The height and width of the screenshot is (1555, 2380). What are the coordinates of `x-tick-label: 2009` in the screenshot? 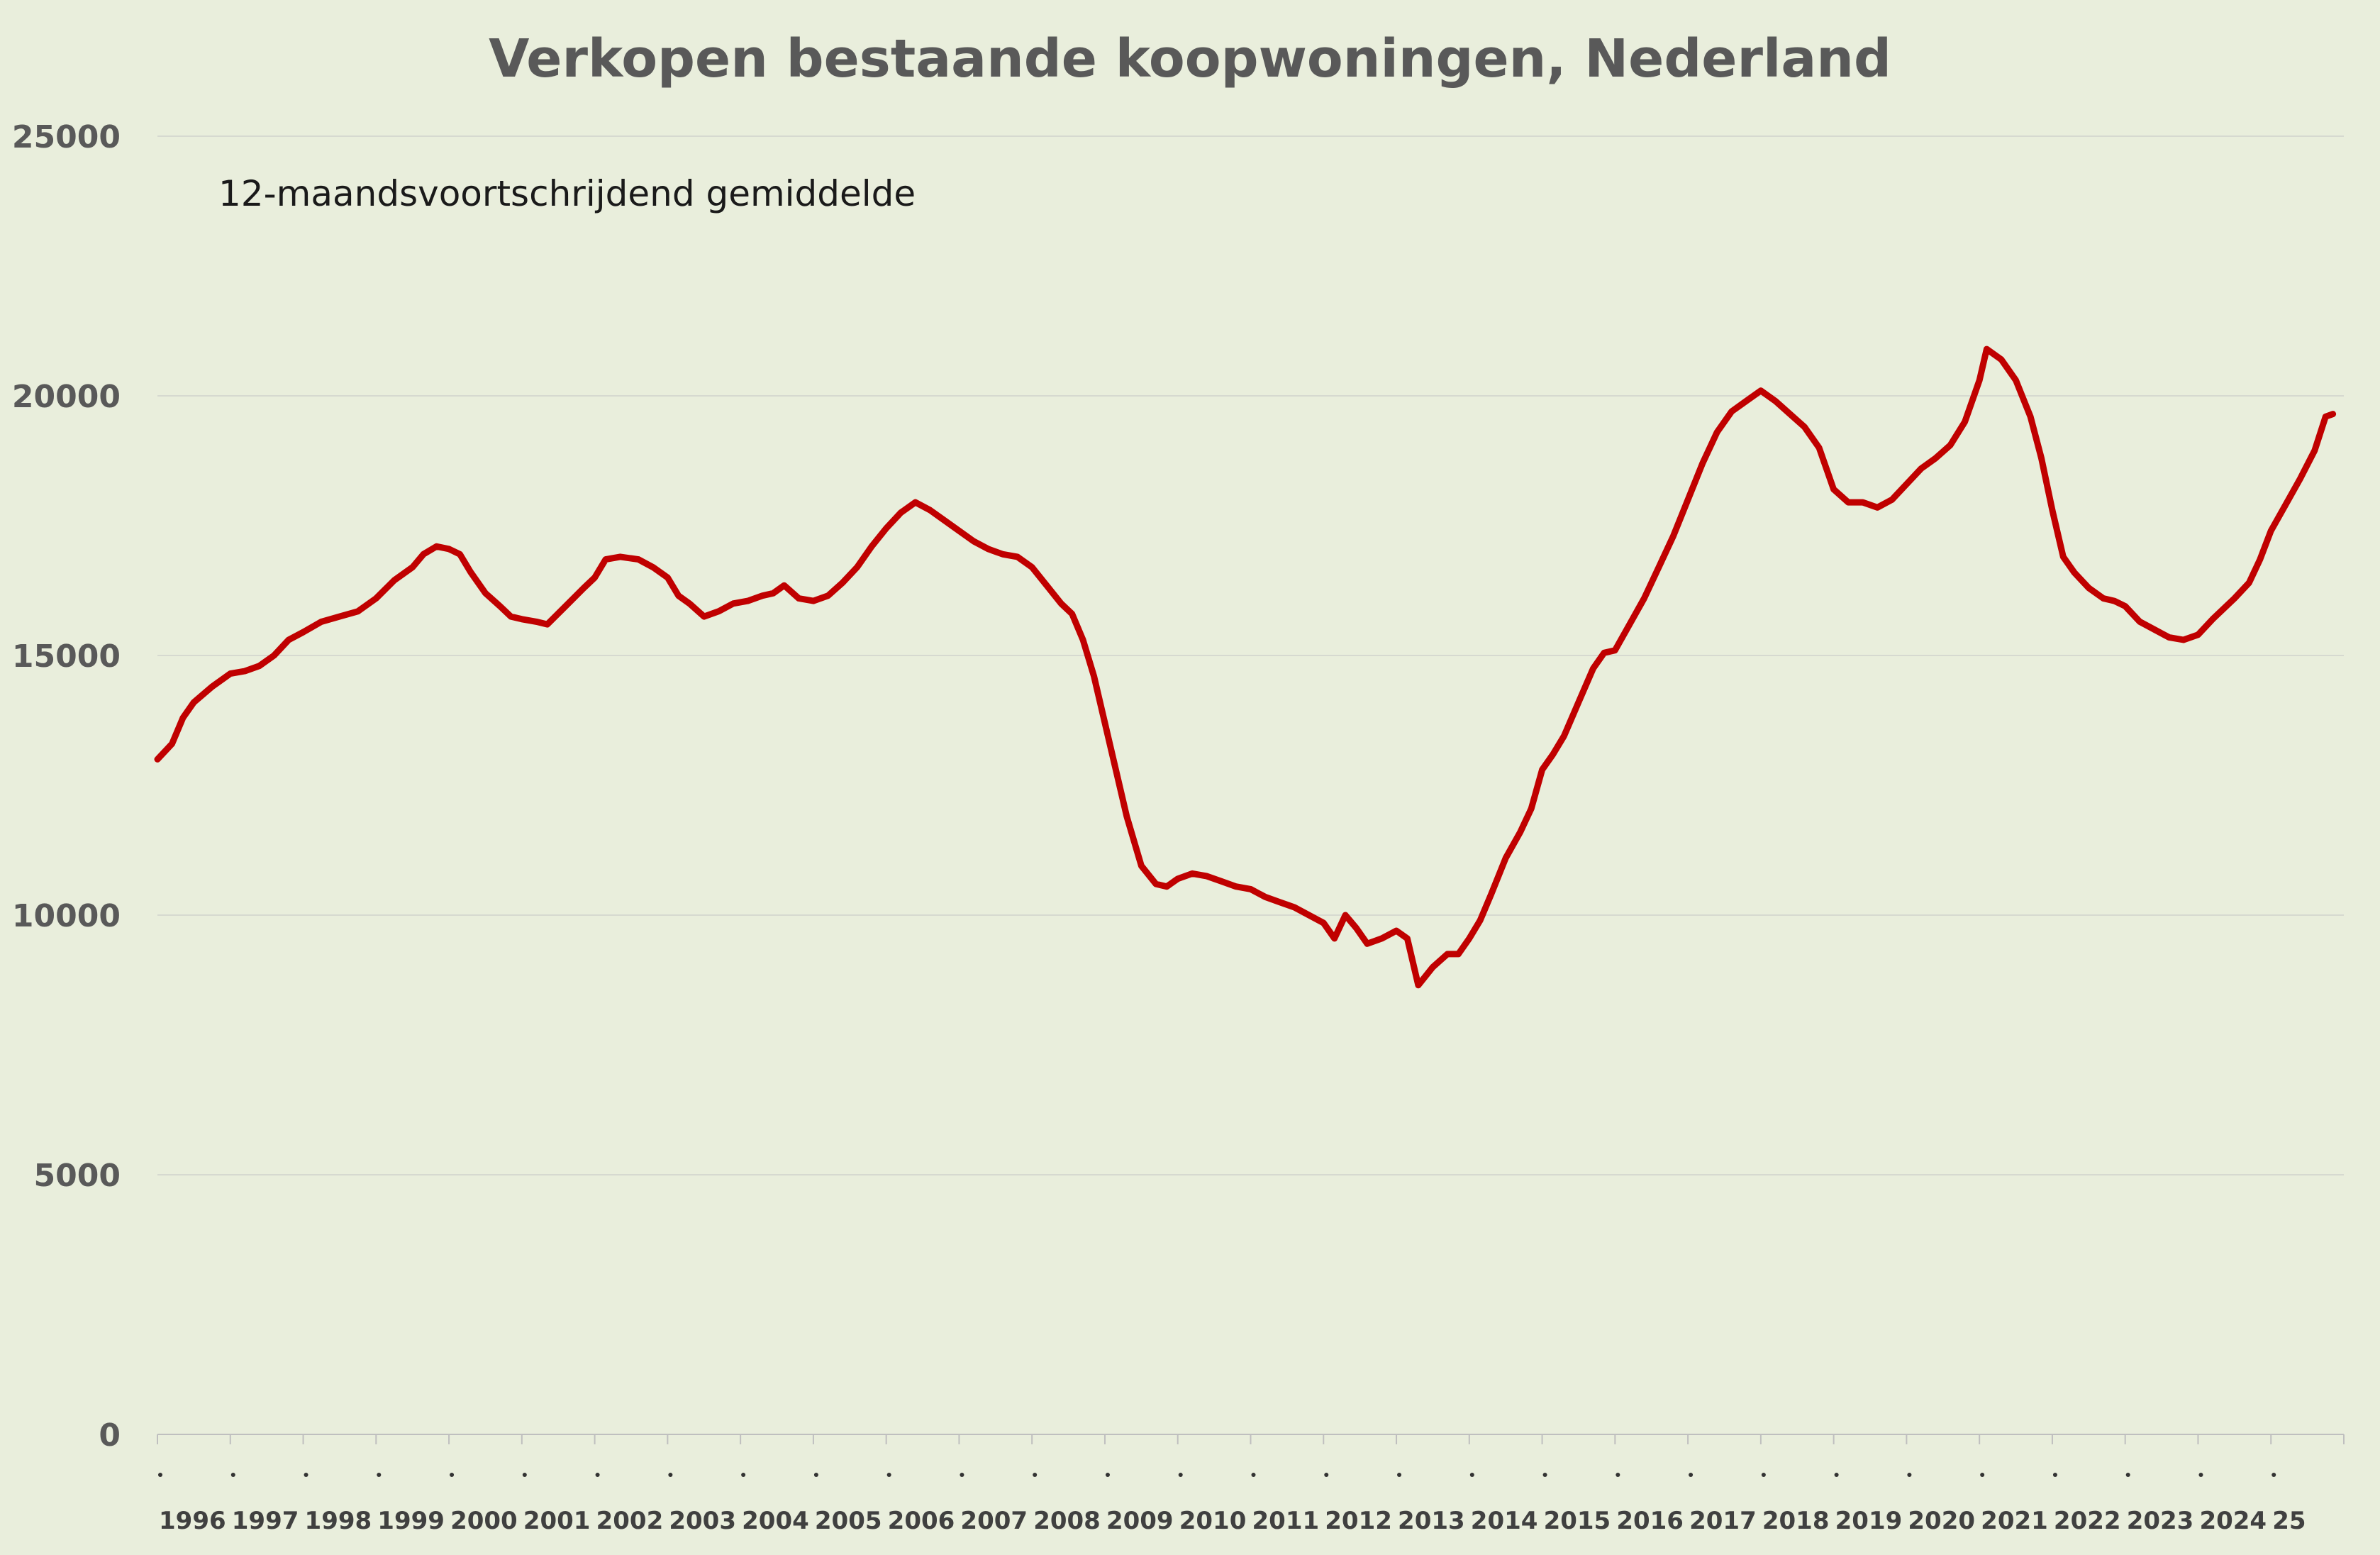 It's located at (1140, 1521).